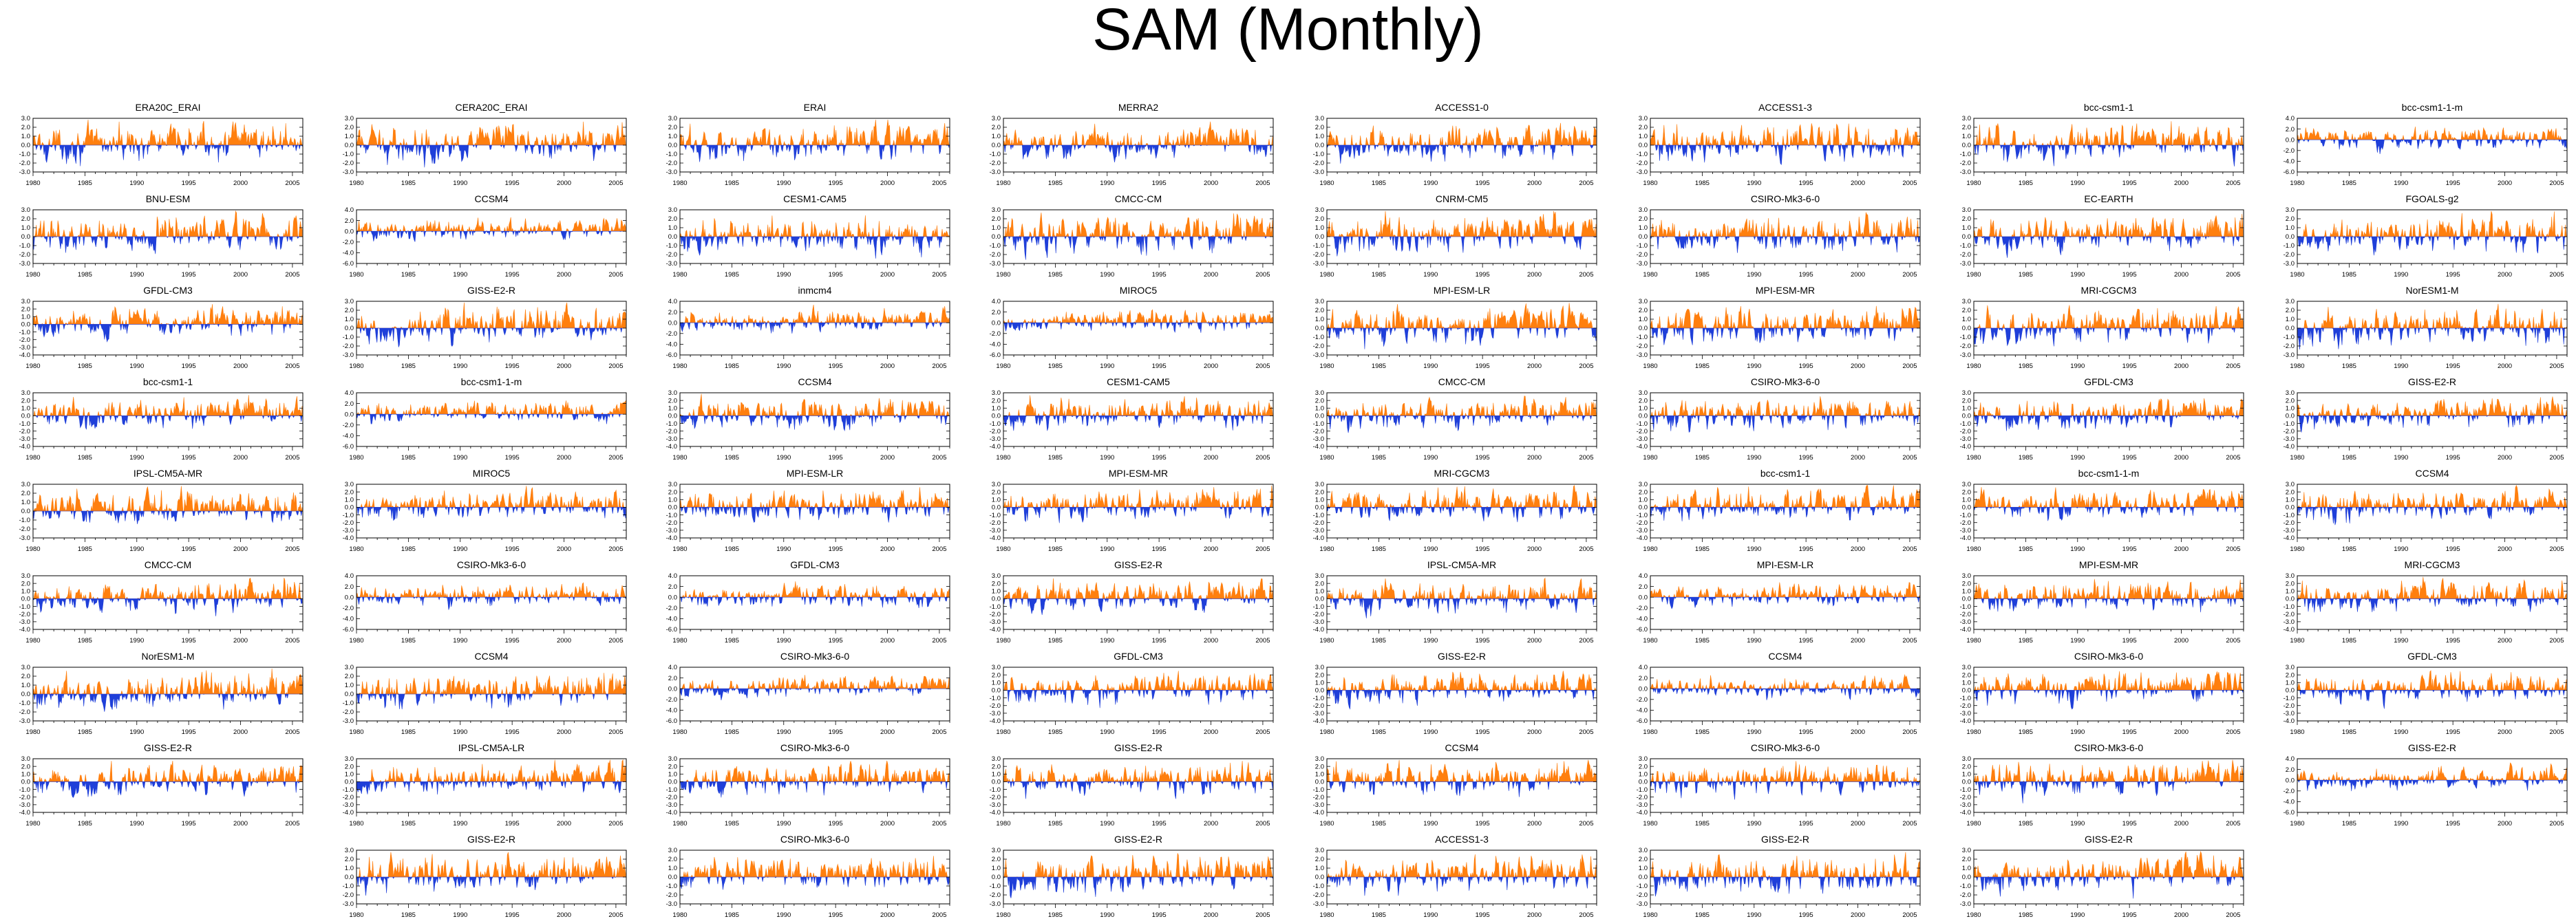  Describe the element at coordinates (491, 198) in the screenshot. I see `panel-title: CCSM4` at that location.